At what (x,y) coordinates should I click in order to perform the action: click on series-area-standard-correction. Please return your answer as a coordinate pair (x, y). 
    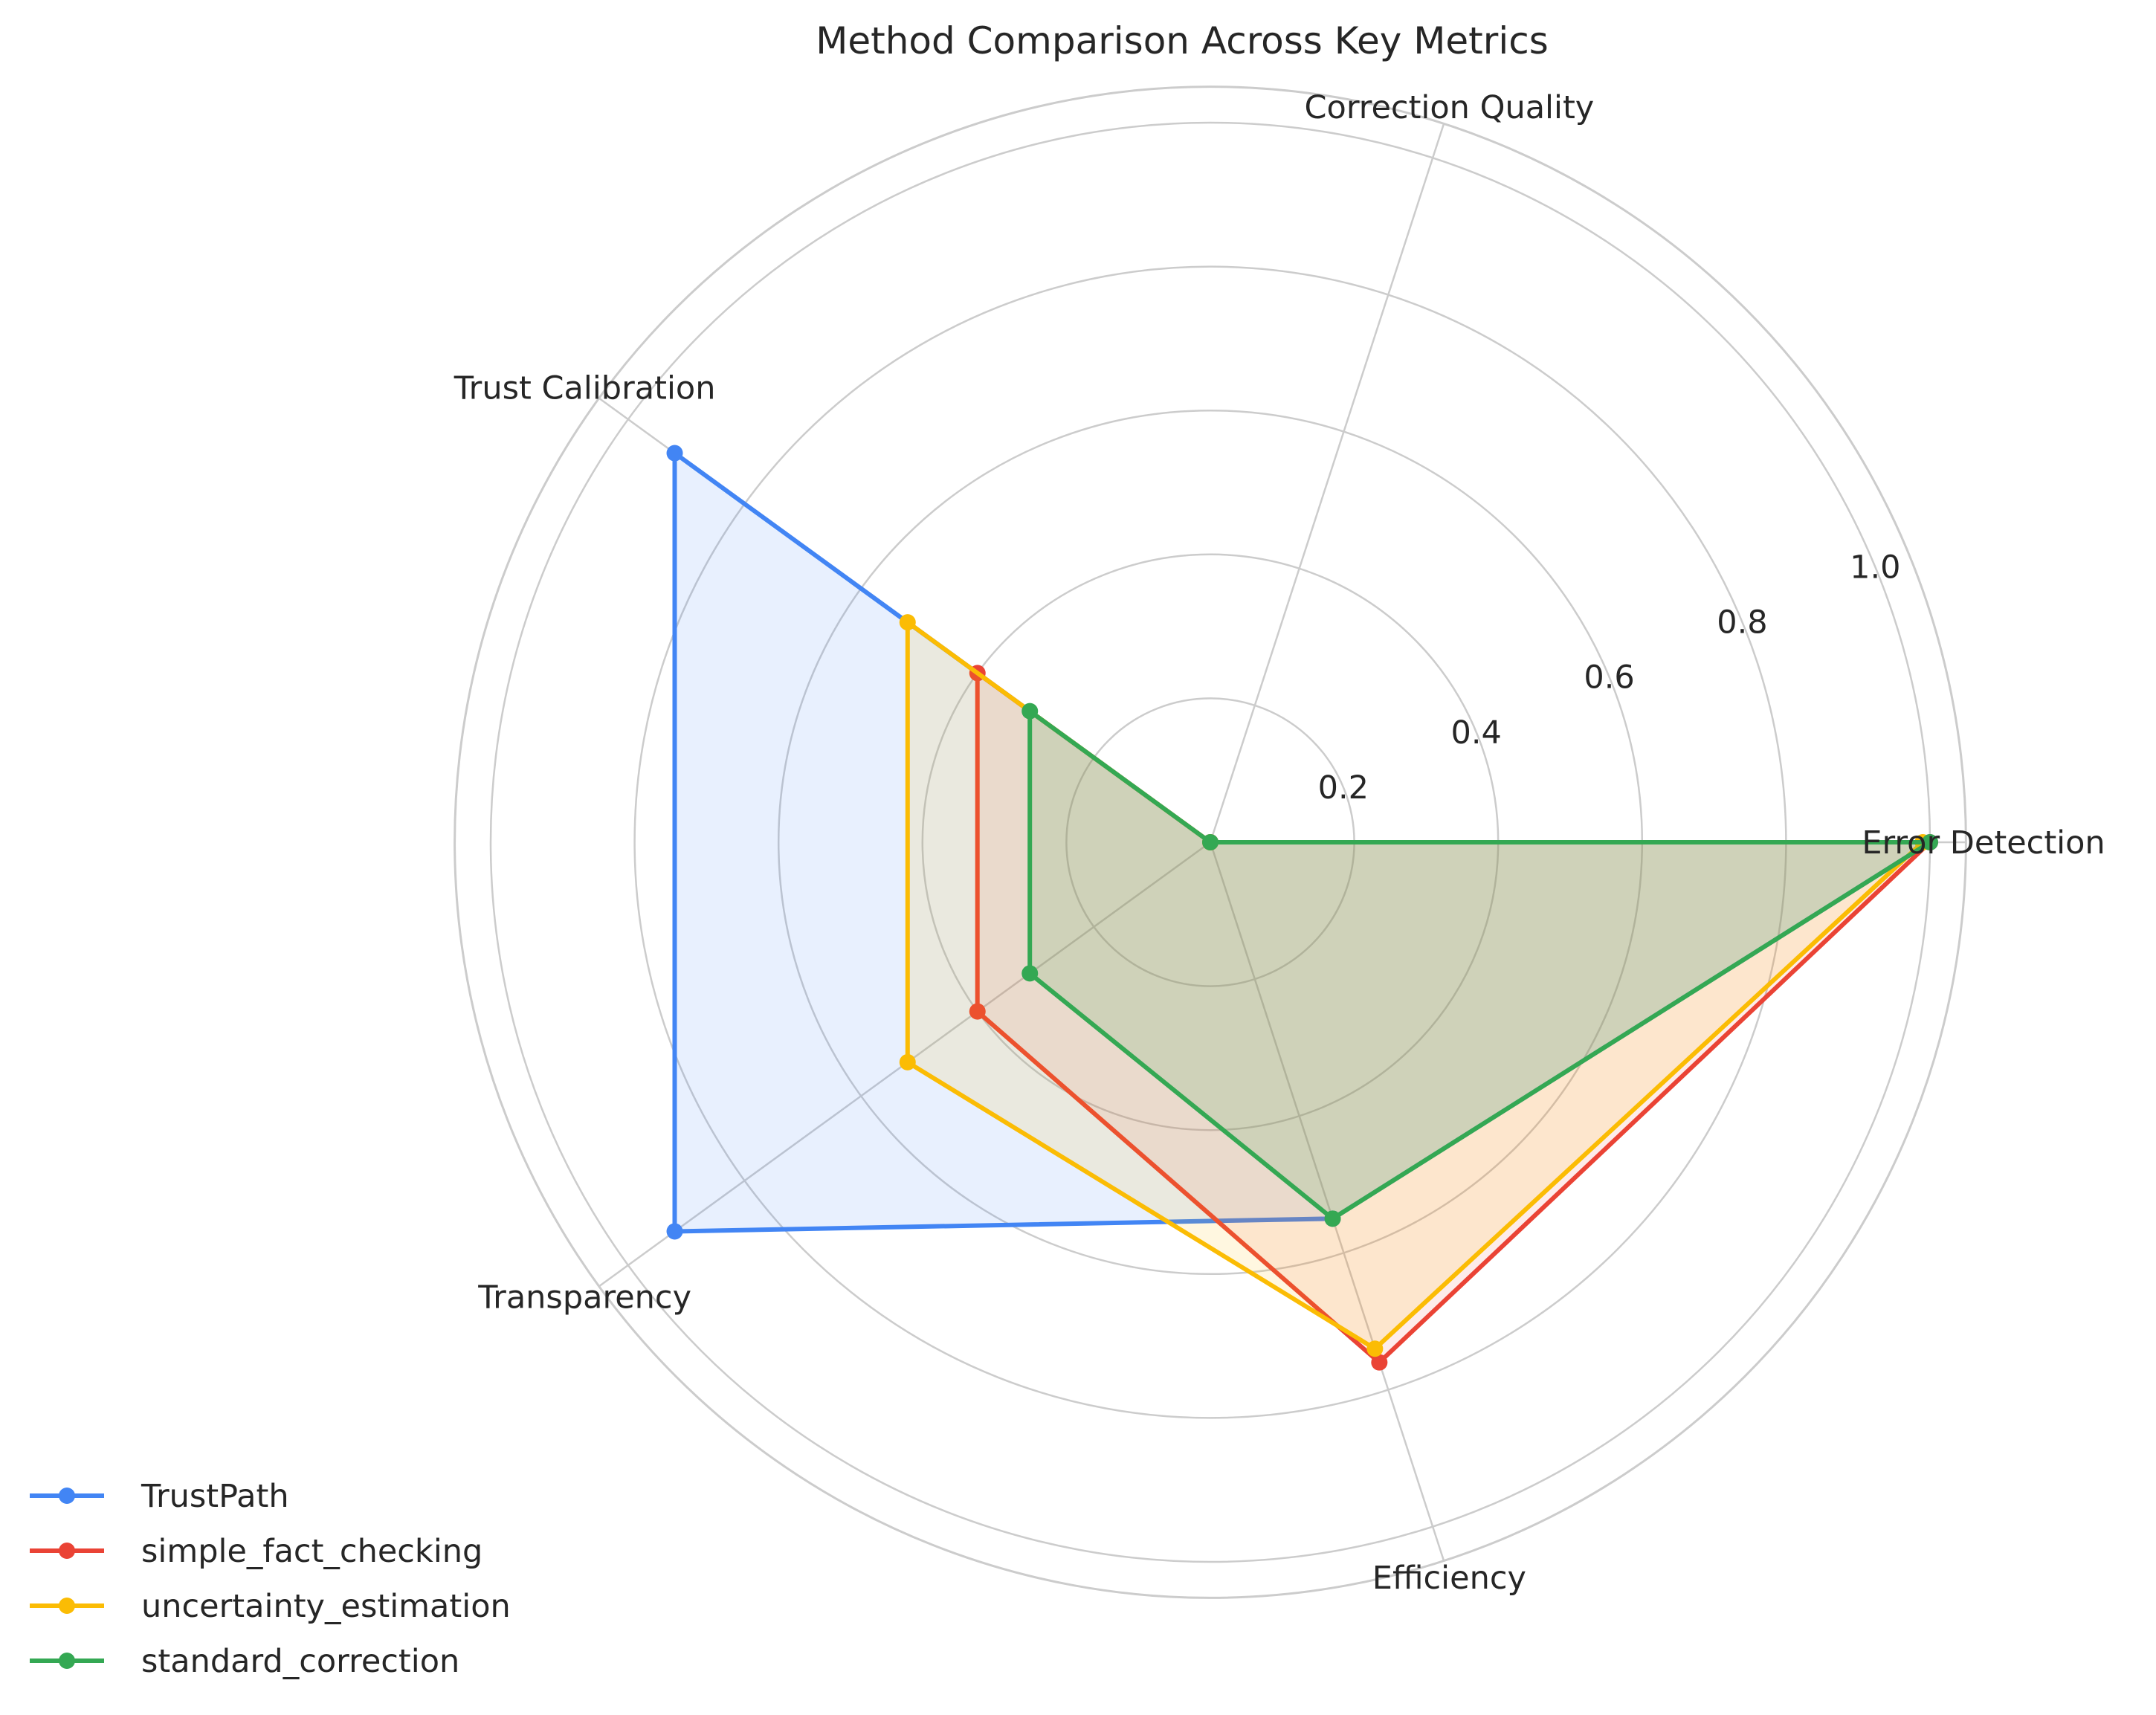
    Looking at the image, I should click on (1480, 965).